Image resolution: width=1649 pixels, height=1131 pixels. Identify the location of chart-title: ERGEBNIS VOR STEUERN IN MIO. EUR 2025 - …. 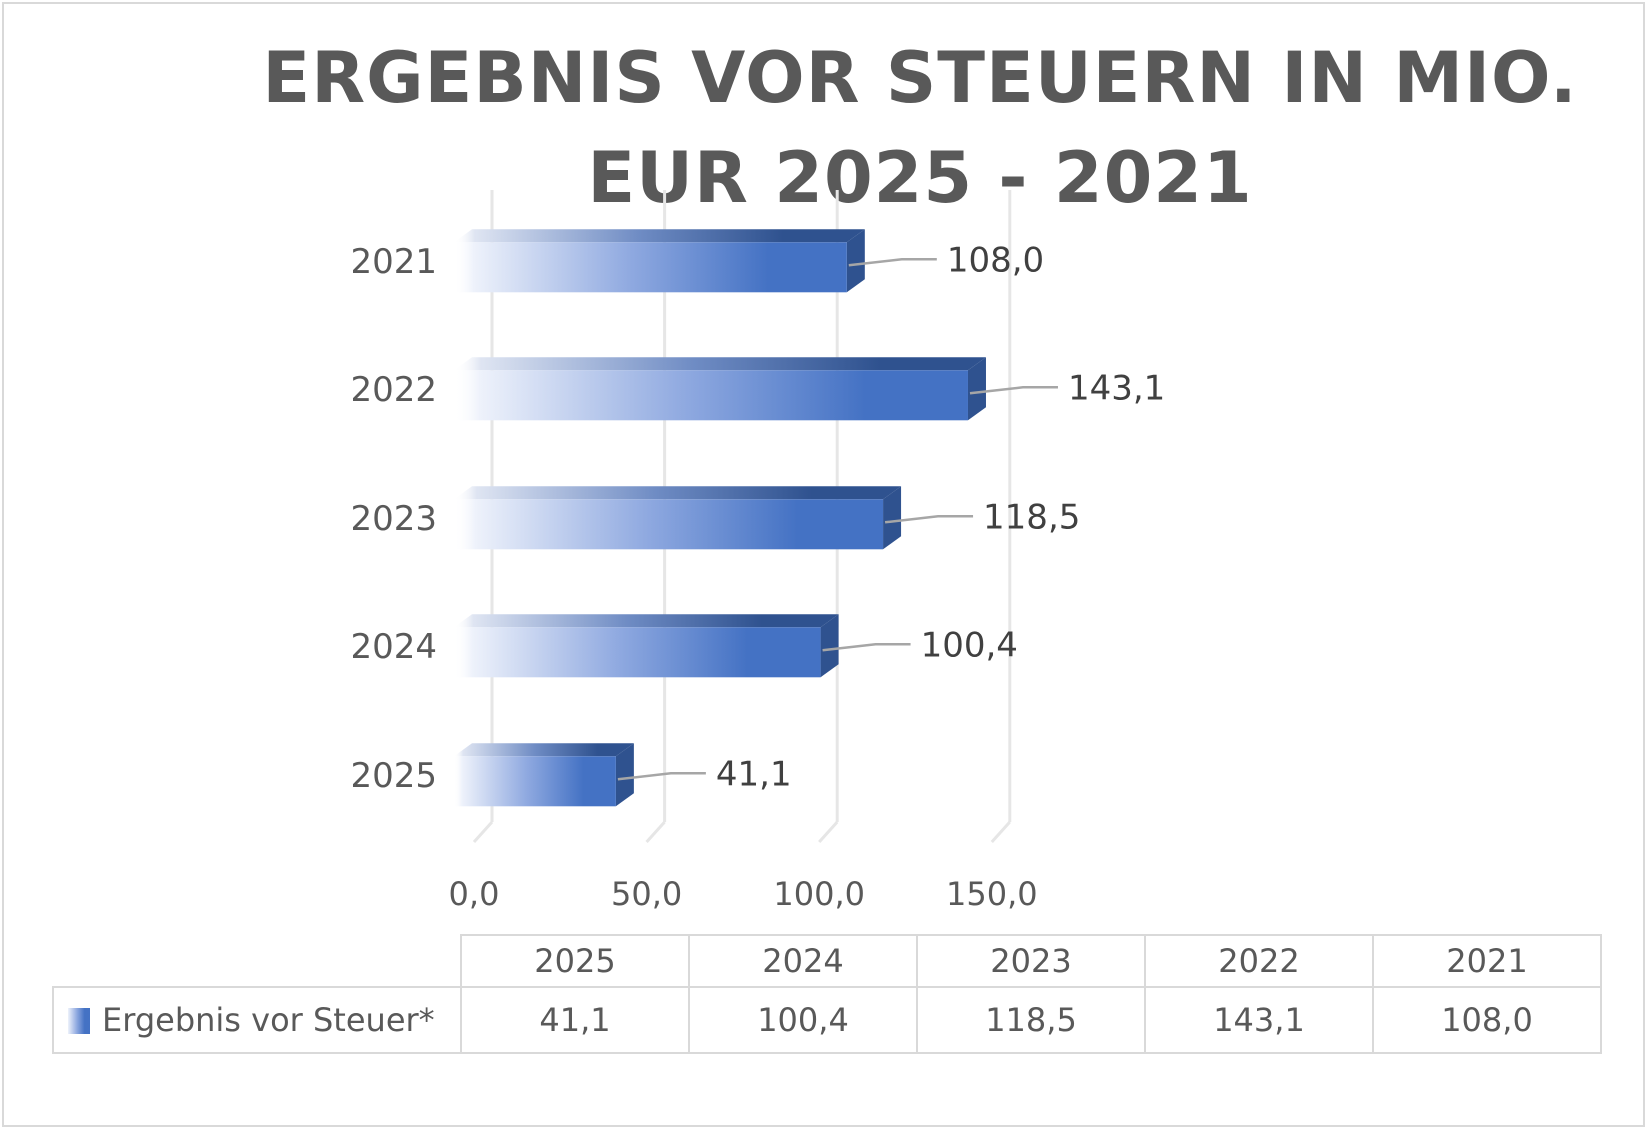
(920, 128).